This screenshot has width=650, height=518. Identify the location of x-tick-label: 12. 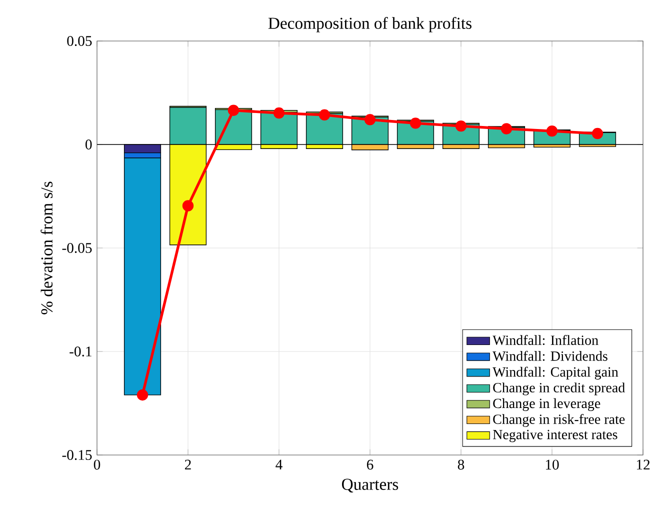
(643, 465).